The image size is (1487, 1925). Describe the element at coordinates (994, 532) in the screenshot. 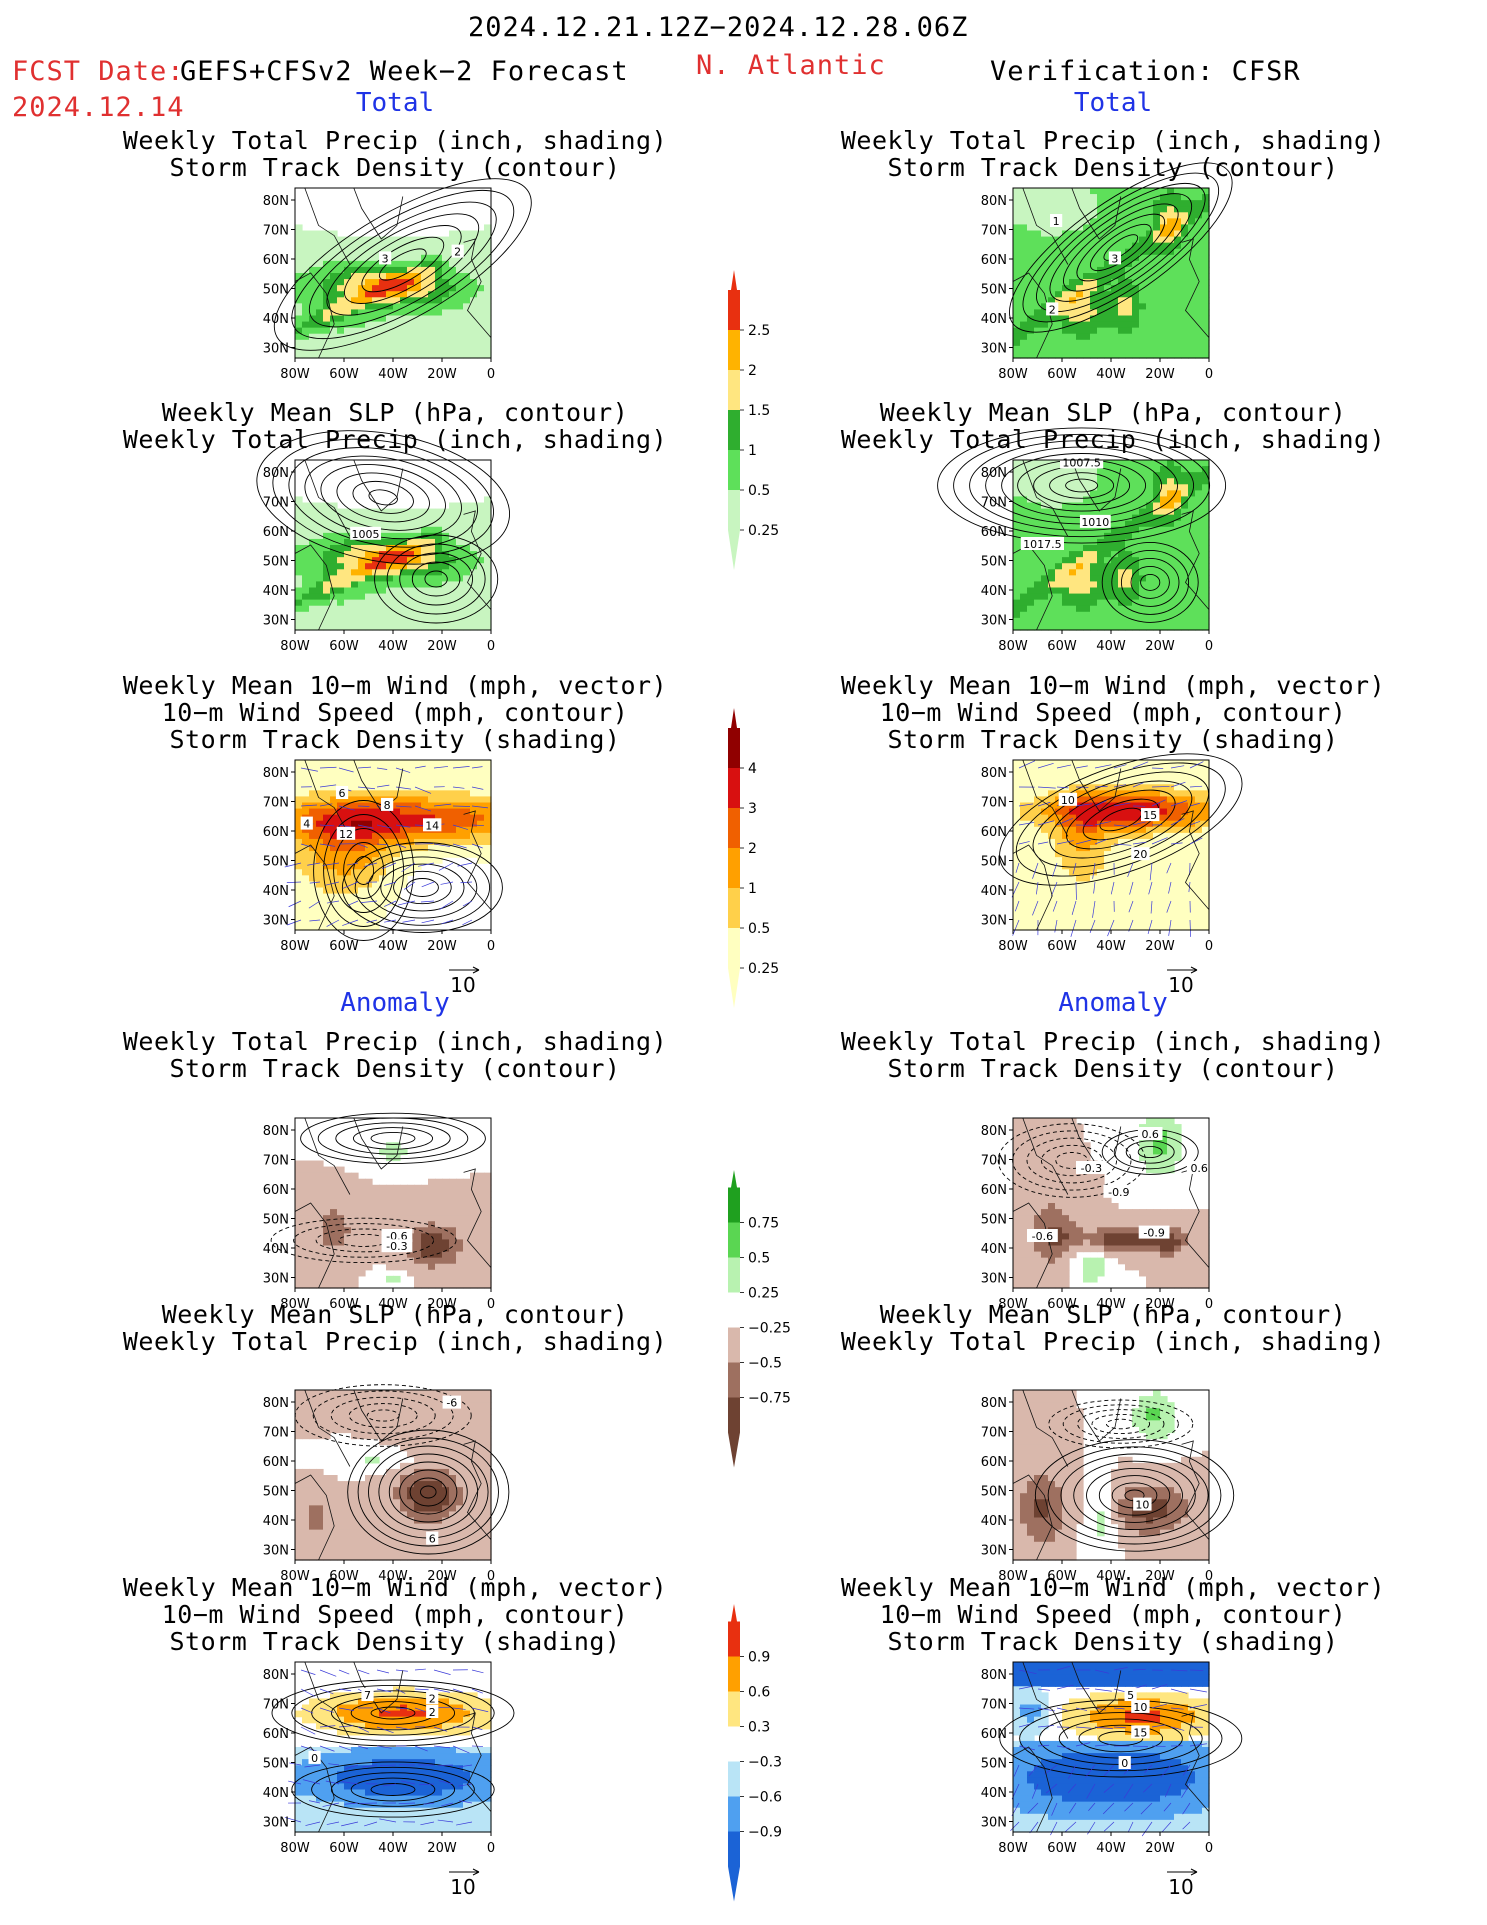

I see `lat-label: 60N` at that location.